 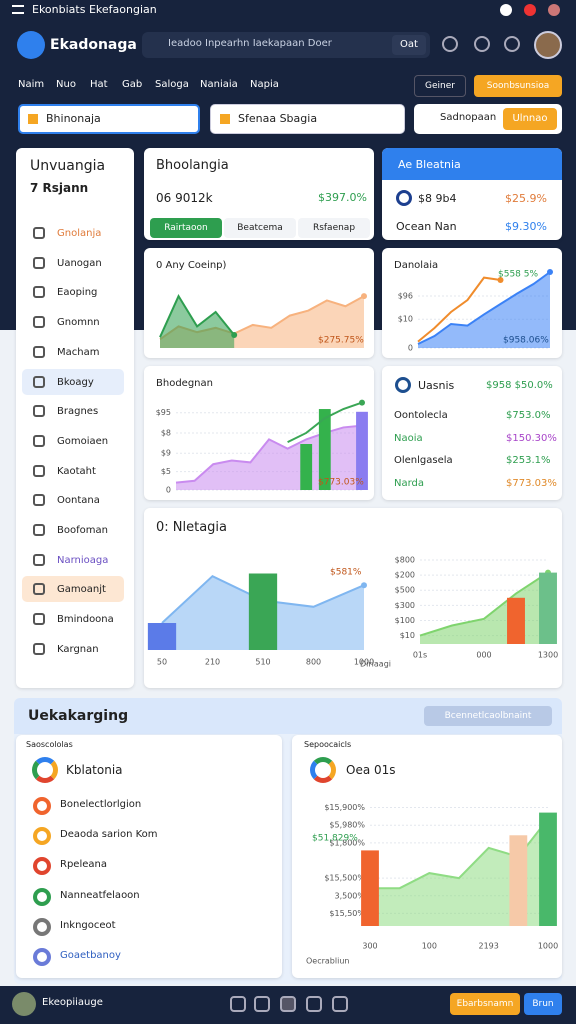 What do you see at coordinates (93, 45) in the screenshot?
I see `brand: Ekadonaga` at bounding box center [93, 45].